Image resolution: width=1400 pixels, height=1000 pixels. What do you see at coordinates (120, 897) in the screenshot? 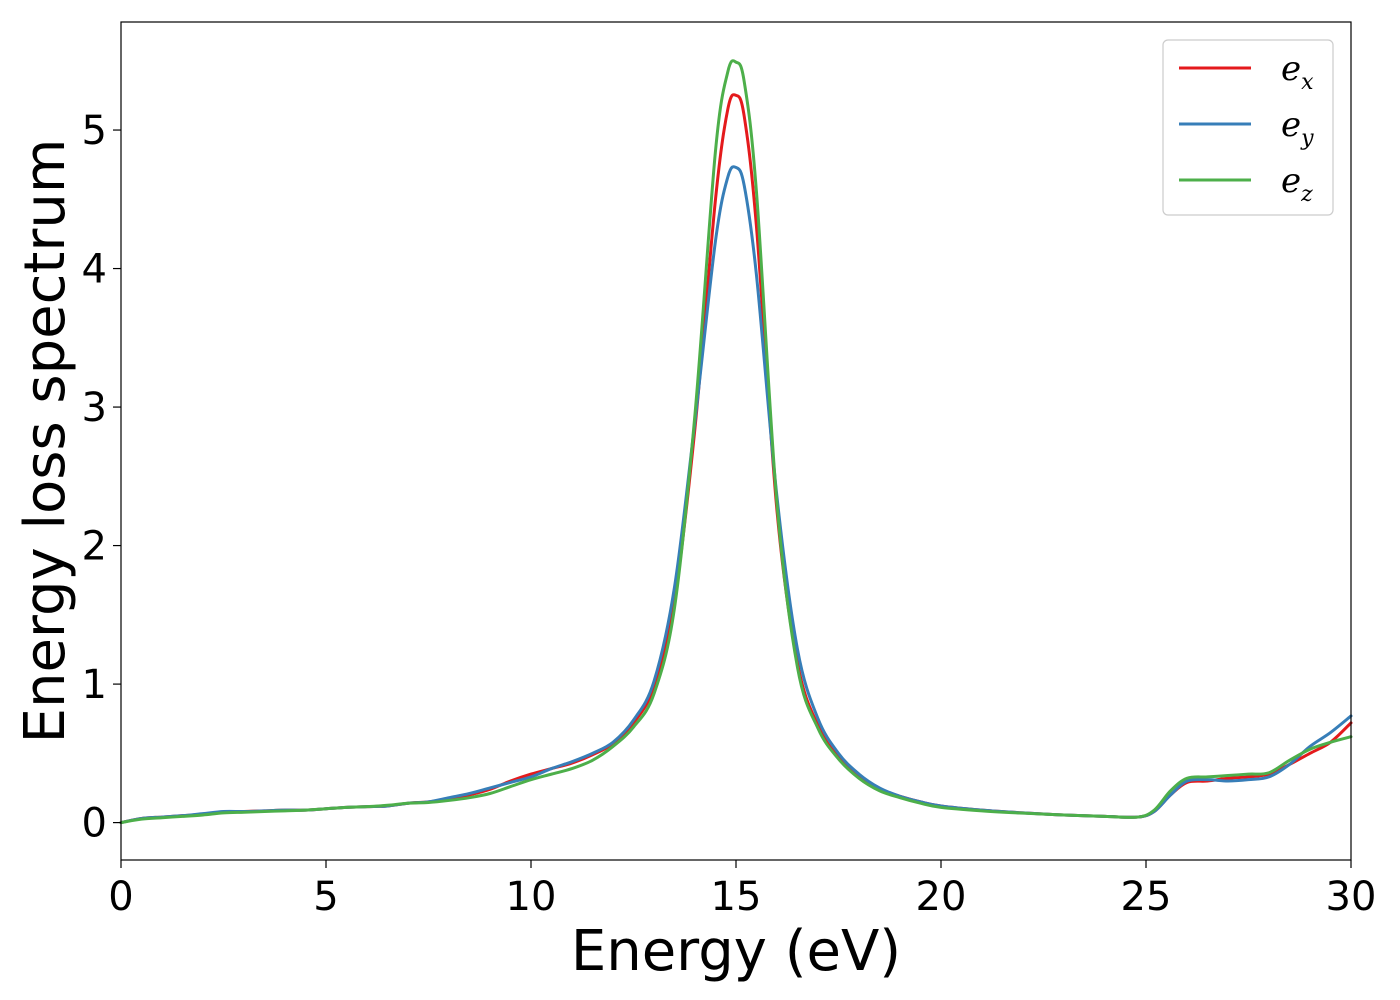
I see `x-tick-label: 0` at bounding box center [120, 897].